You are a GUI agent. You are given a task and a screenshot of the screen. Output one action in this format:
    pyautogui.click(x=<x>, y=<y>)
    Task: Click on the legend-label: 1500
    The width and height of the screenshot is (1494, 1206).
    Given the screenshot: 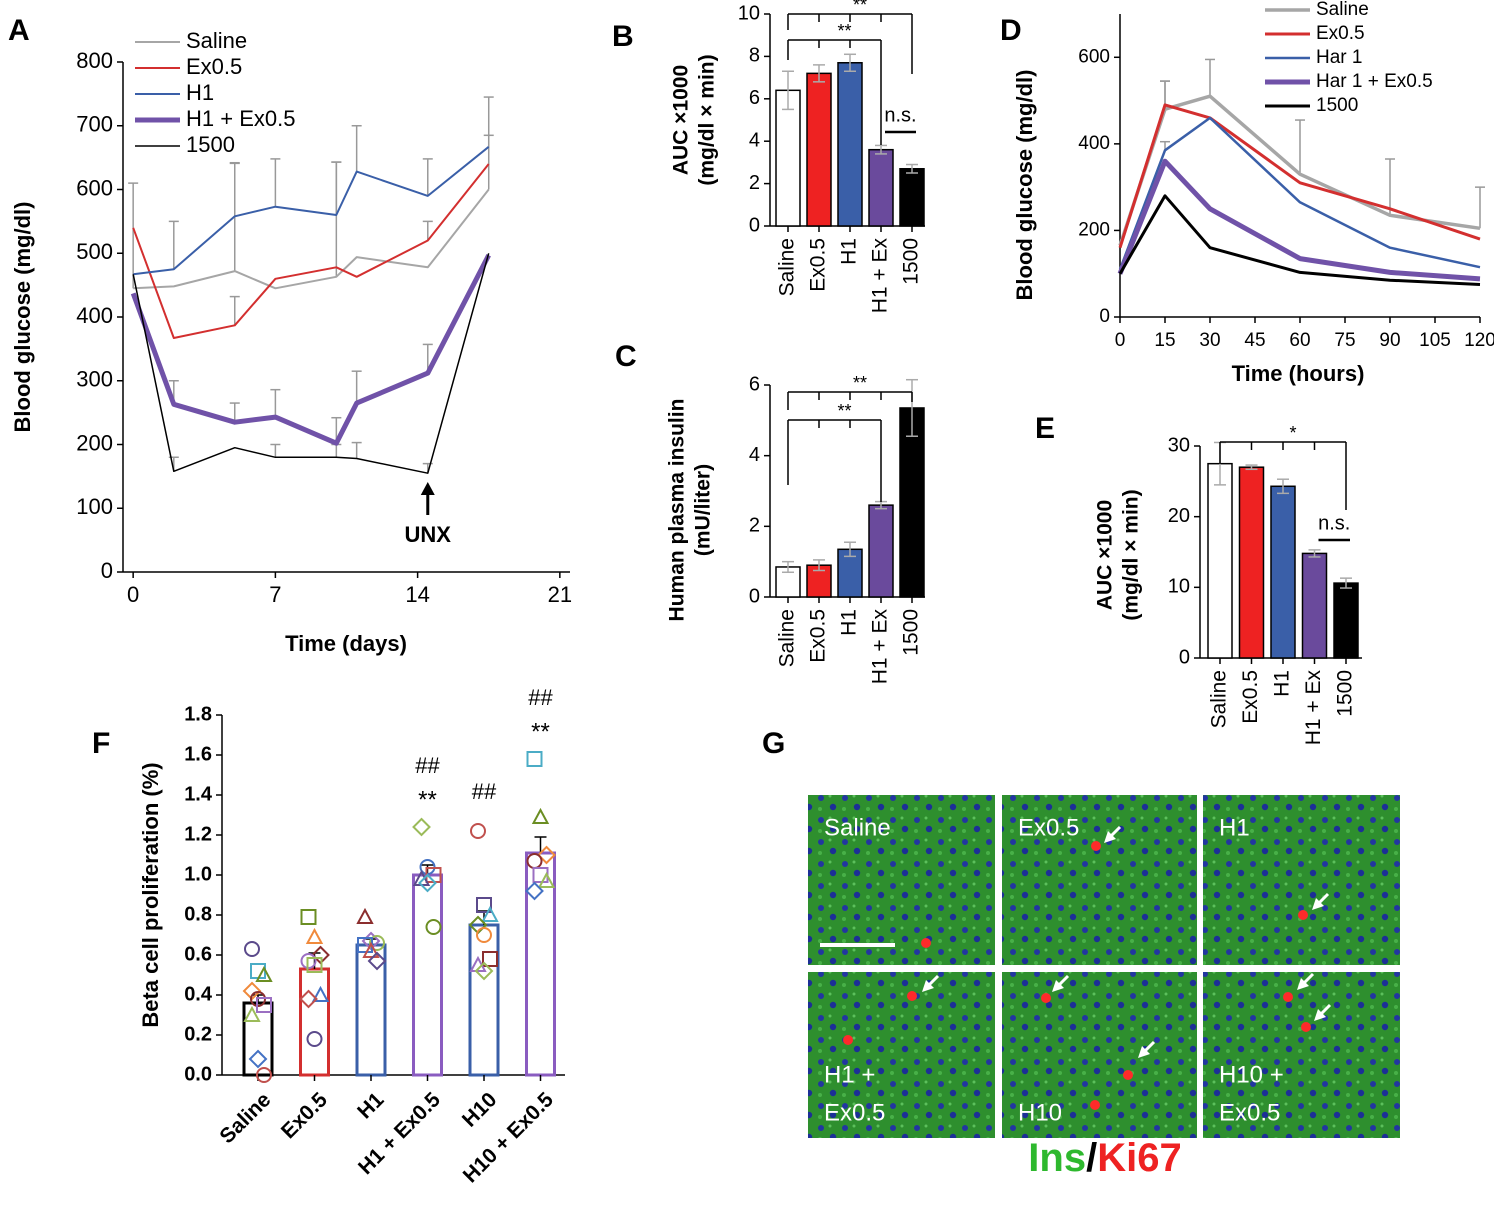 What is the action you would take?
    pyautogui.click(x=1337, y=105)
    